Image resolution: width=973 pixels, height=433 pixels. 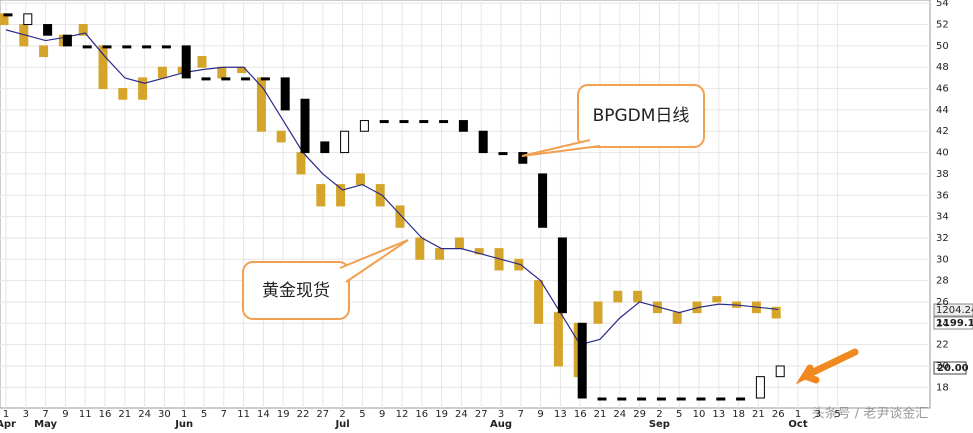 I want to click on y-tick-label: 44, so click(x=942, y=110).